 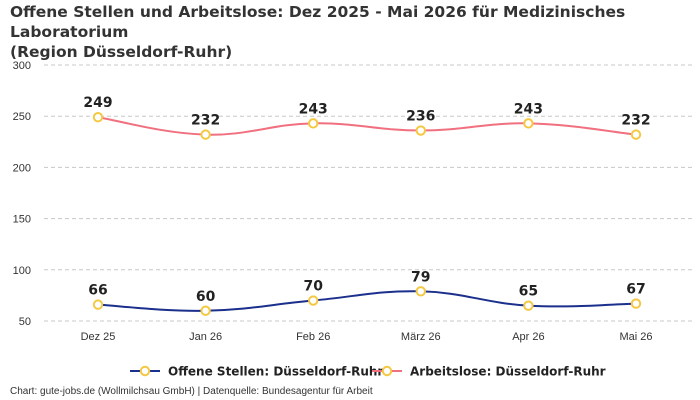 What do you see at coordinates (275, 372) in the screenshot?
I see `legend-label: Offene Stellen: Düsseldorf-Ruhr` at bounding box center [275, 372].